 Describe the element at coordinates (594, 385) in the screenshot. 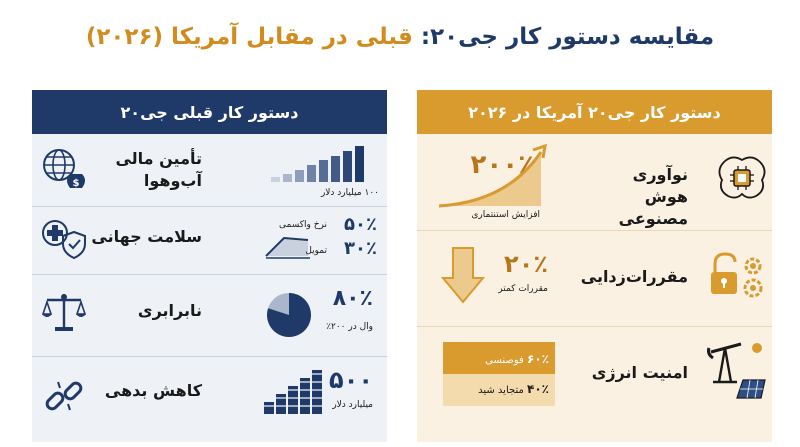

I see `energy-security-row: ۶۰٪ فوصنسی ۴۰٪ متجاید شید امنیت انرژی` at that location.